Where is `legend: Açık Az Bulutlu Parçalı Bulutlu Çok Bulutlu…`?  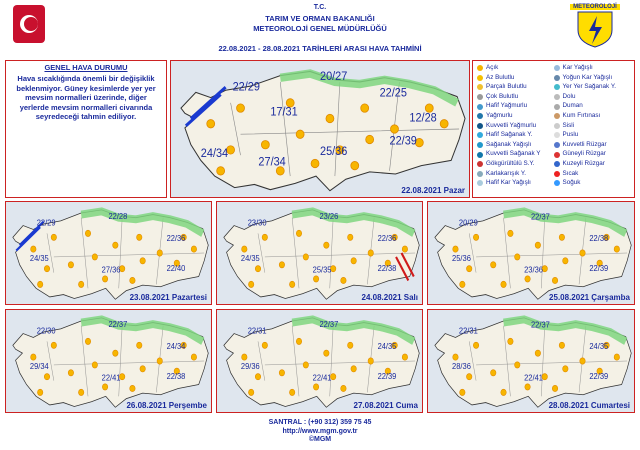 legend: Açık Az Bulutlu Parçalı Bulutlu Çok Bulutlu… is located at coordinates (553, 129).